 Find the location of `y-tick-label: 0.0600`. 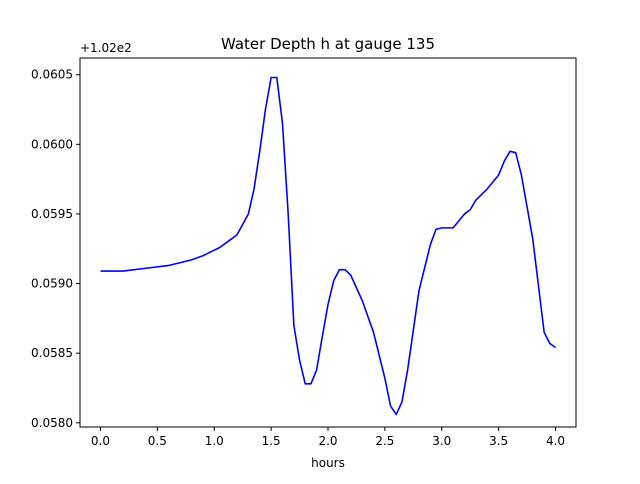

y-tick-label: 0.0600 is located at coordinates (52, 144).